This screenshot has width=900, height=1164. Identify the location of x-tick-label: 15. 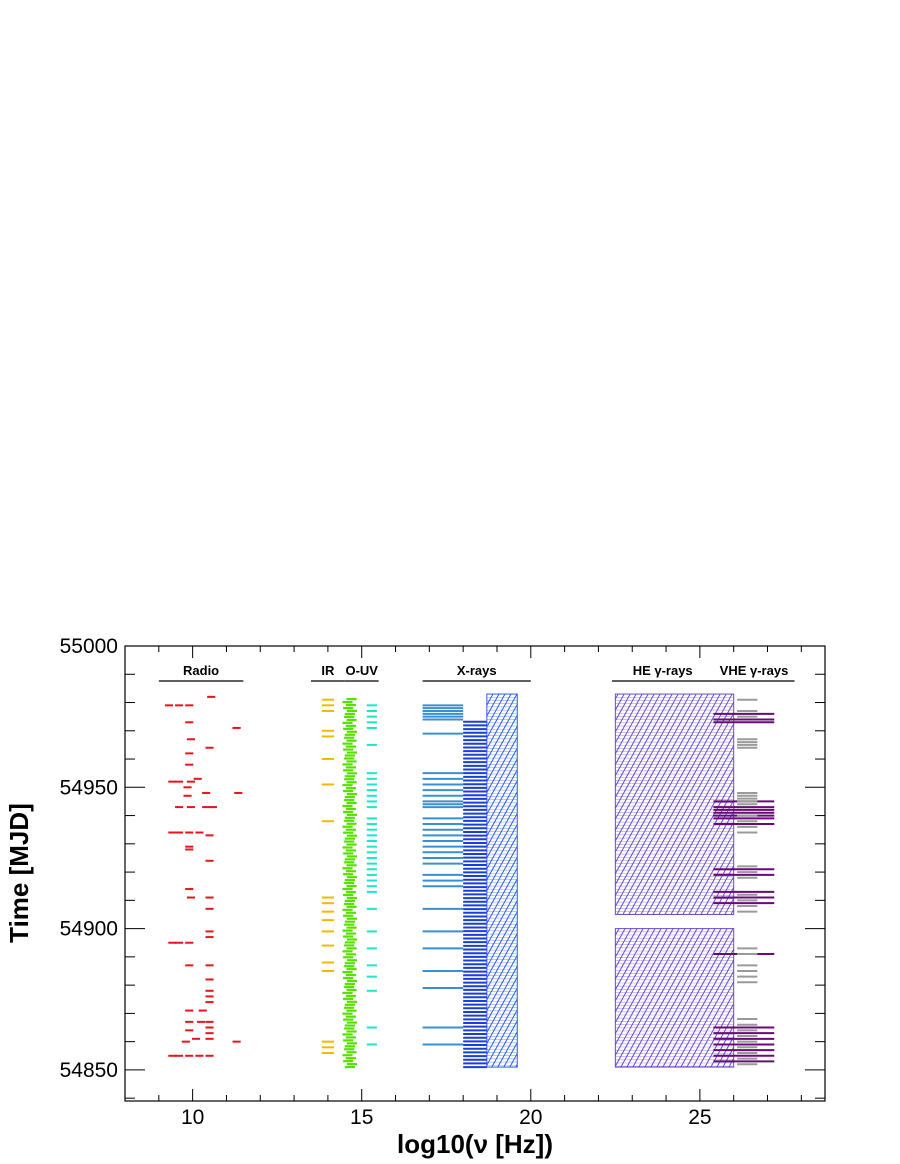
(361, 1117).